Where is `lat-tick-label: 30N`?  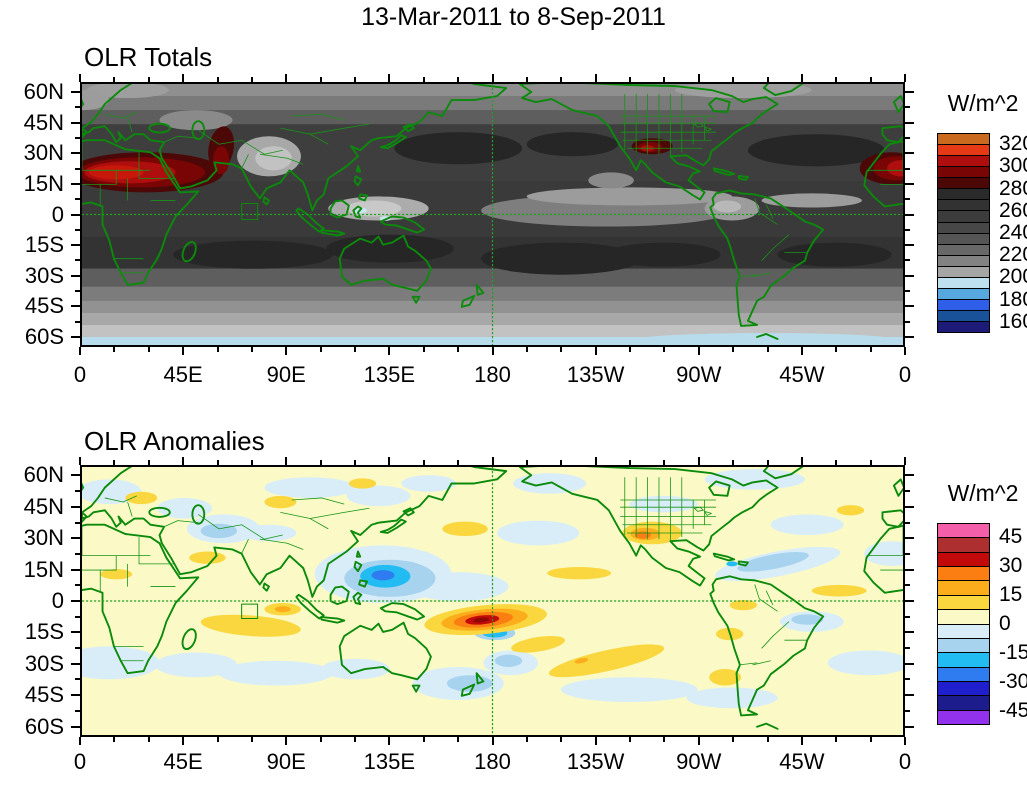
lat-tick-label: 30N is located at coordinates (43, 538).